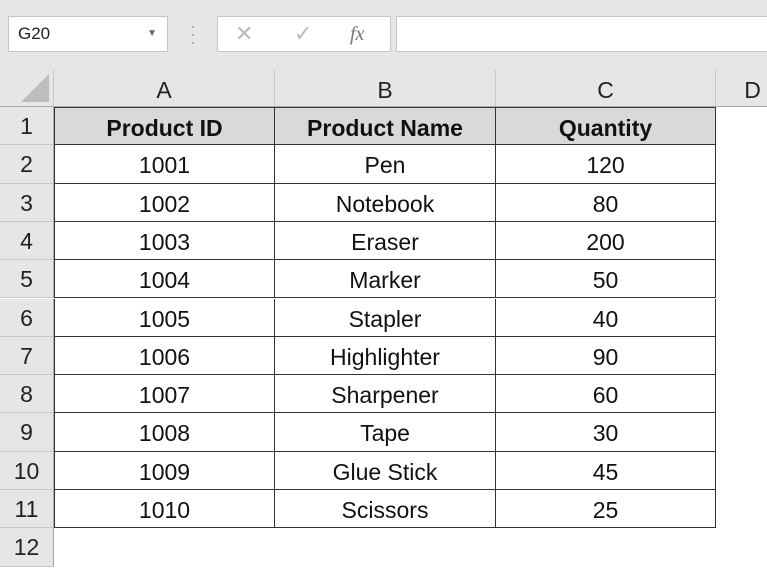 Image resolution: width=767 pixels, height=568 pixels. I want to click on row-header-4: 4, so click(27, 241).